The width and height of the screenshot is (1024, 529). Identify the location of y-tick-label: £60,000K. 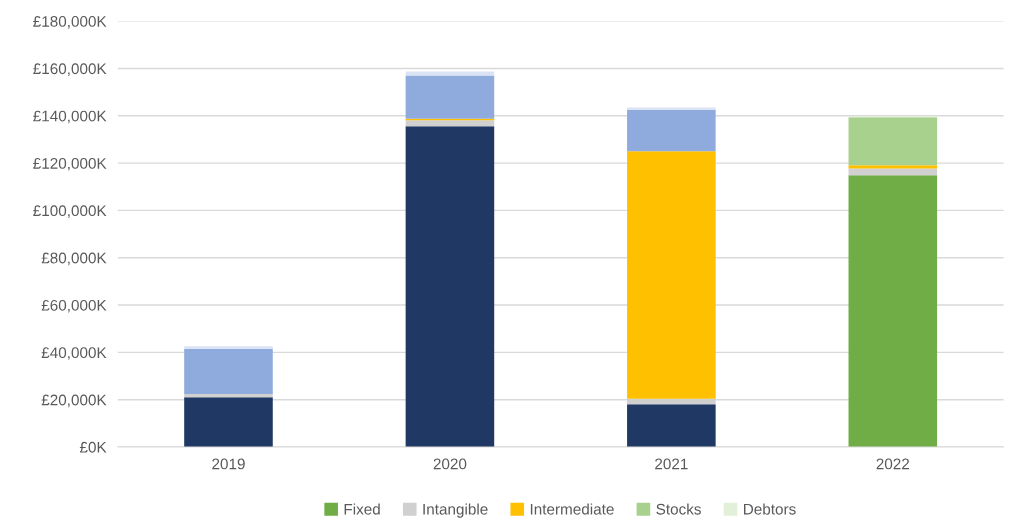
(74, 306).